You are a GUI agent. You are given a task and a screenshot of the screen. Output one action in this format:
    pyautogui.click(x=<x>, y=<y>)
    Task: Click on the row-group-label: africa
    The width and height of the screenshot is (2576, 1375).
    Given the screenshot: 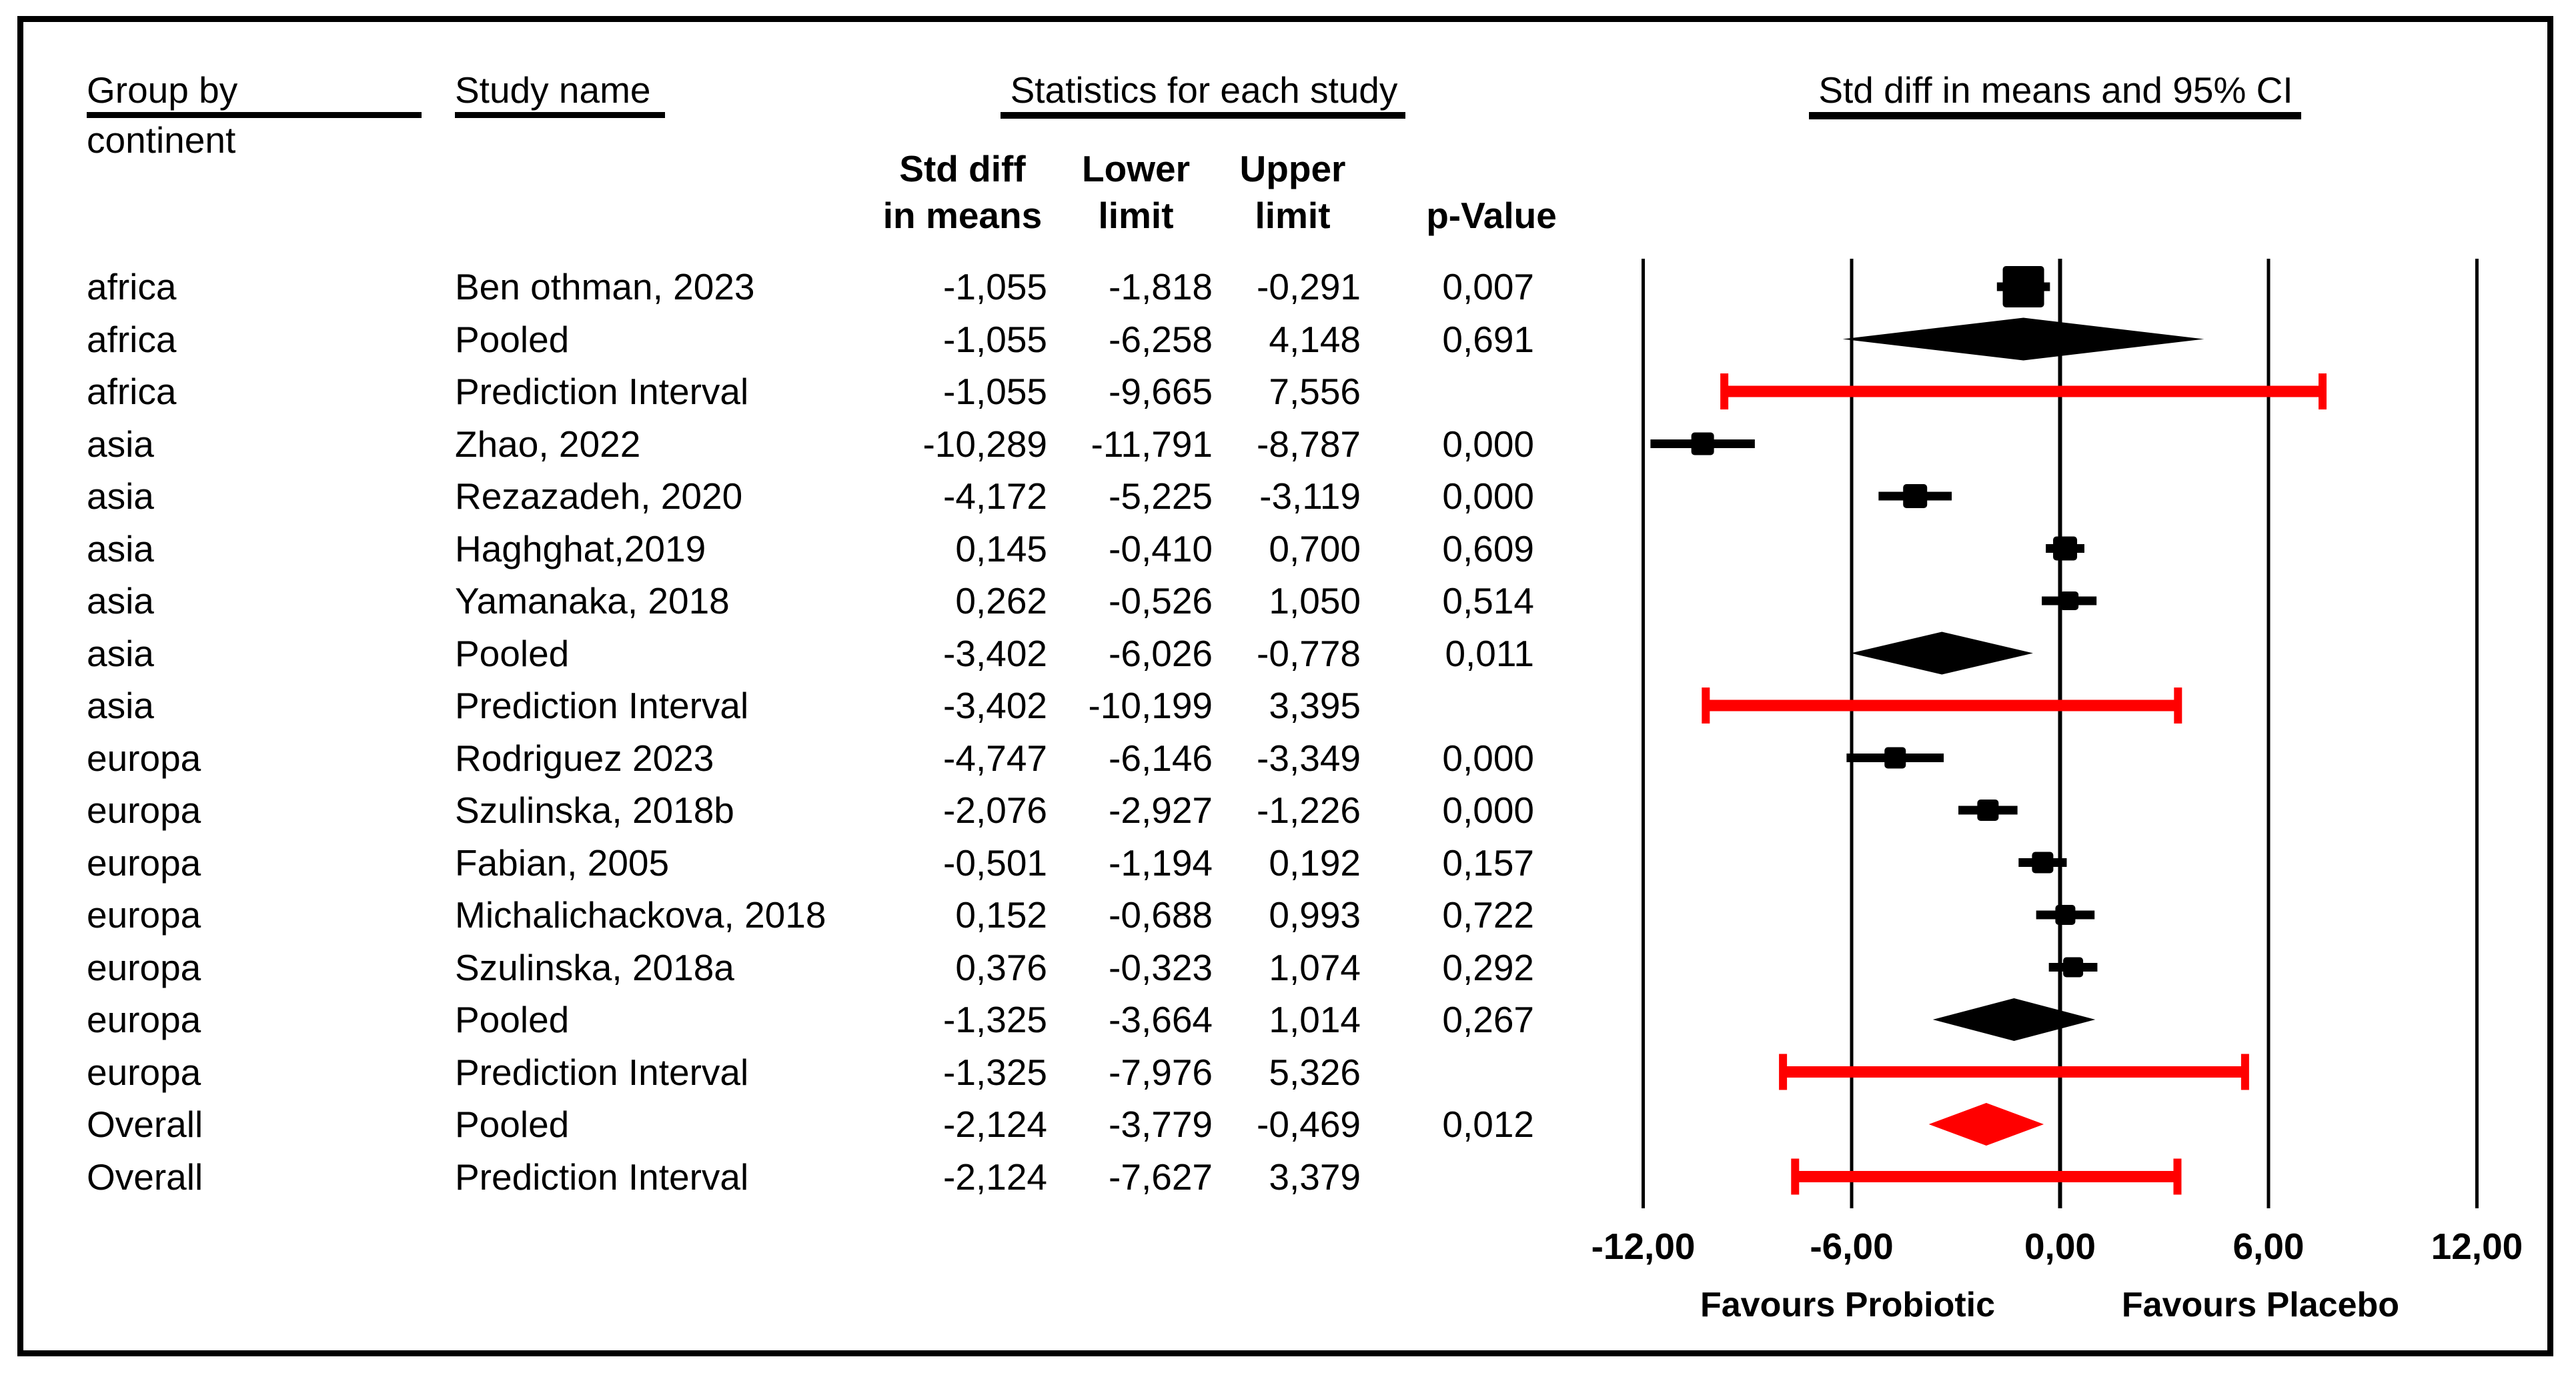 What is the action you would take?
    pyautogui.click(x=132, y=286)
    